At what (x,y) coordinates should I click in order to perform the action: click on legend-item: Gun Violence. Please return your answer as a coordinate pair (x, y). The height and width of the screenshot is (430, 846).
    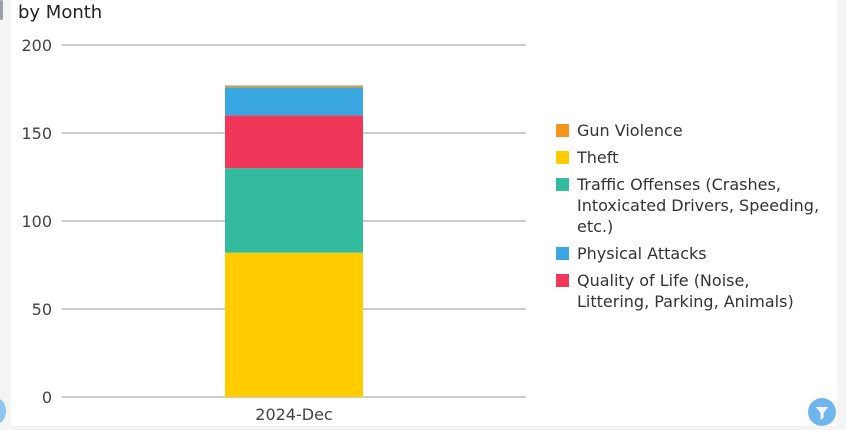
    Looking at the image, I should click on (691, 130).